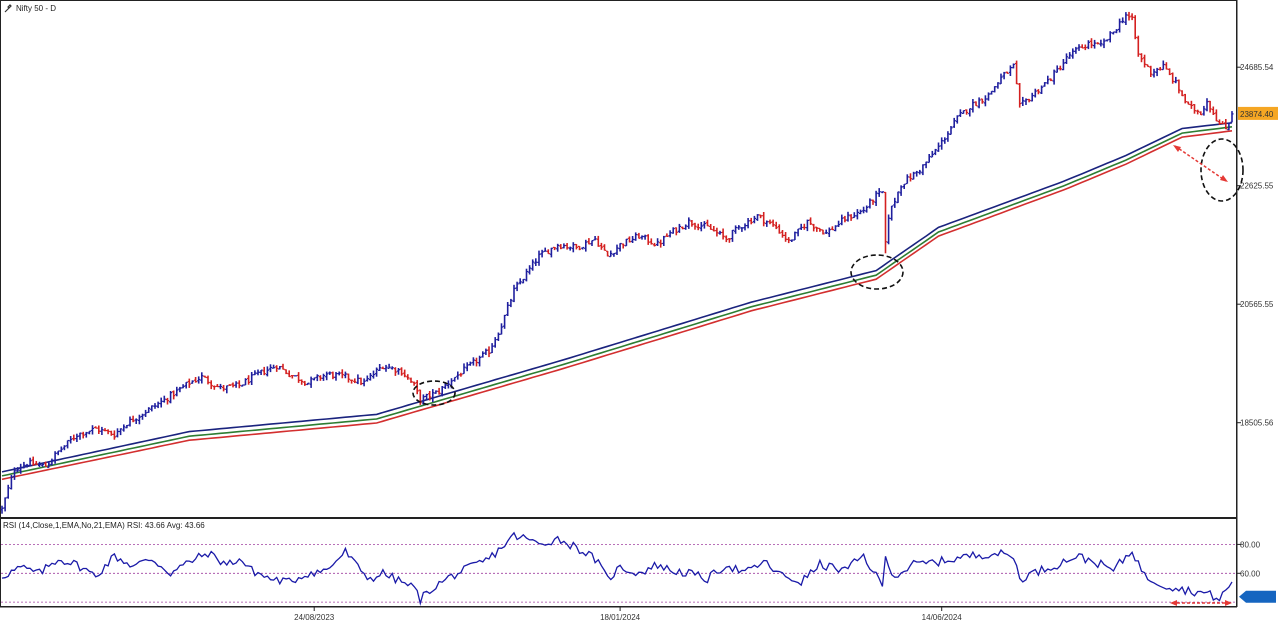 Image resolution: width=1280 pixels, height=627 pixels. Describe the element at coordinates (1200, 163) in the screenshot. I see `annotation-arrow-price` at that location.